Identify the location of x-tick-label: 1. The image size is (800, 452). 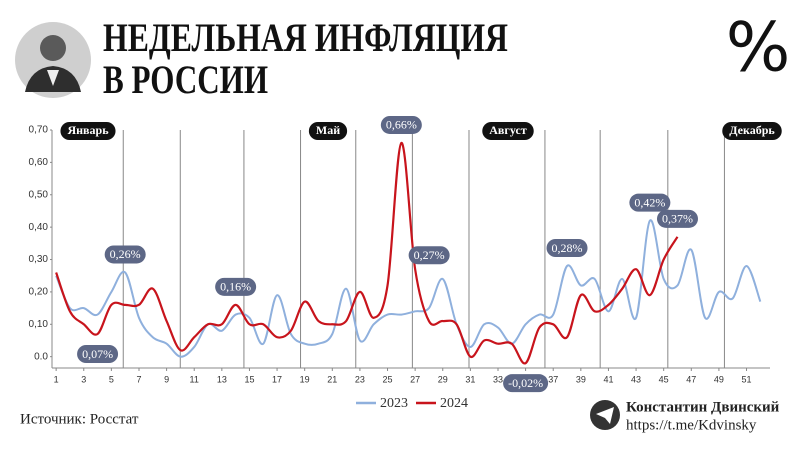
(56, 379).